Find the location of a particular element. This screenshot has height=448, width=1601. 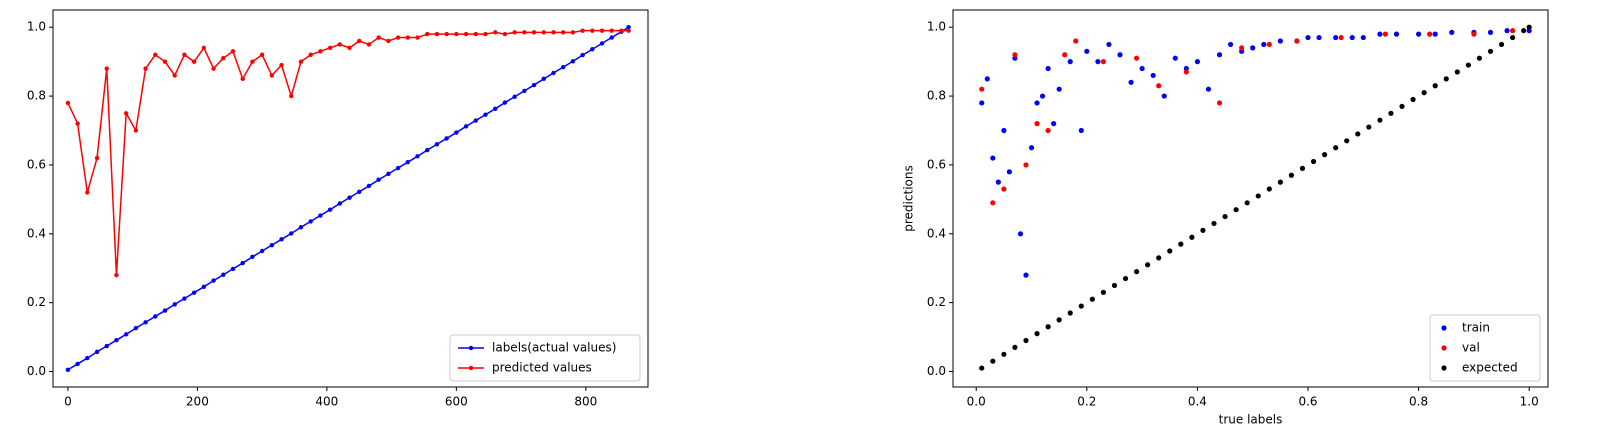

legend-marker is located at coordinates (1444, 348).